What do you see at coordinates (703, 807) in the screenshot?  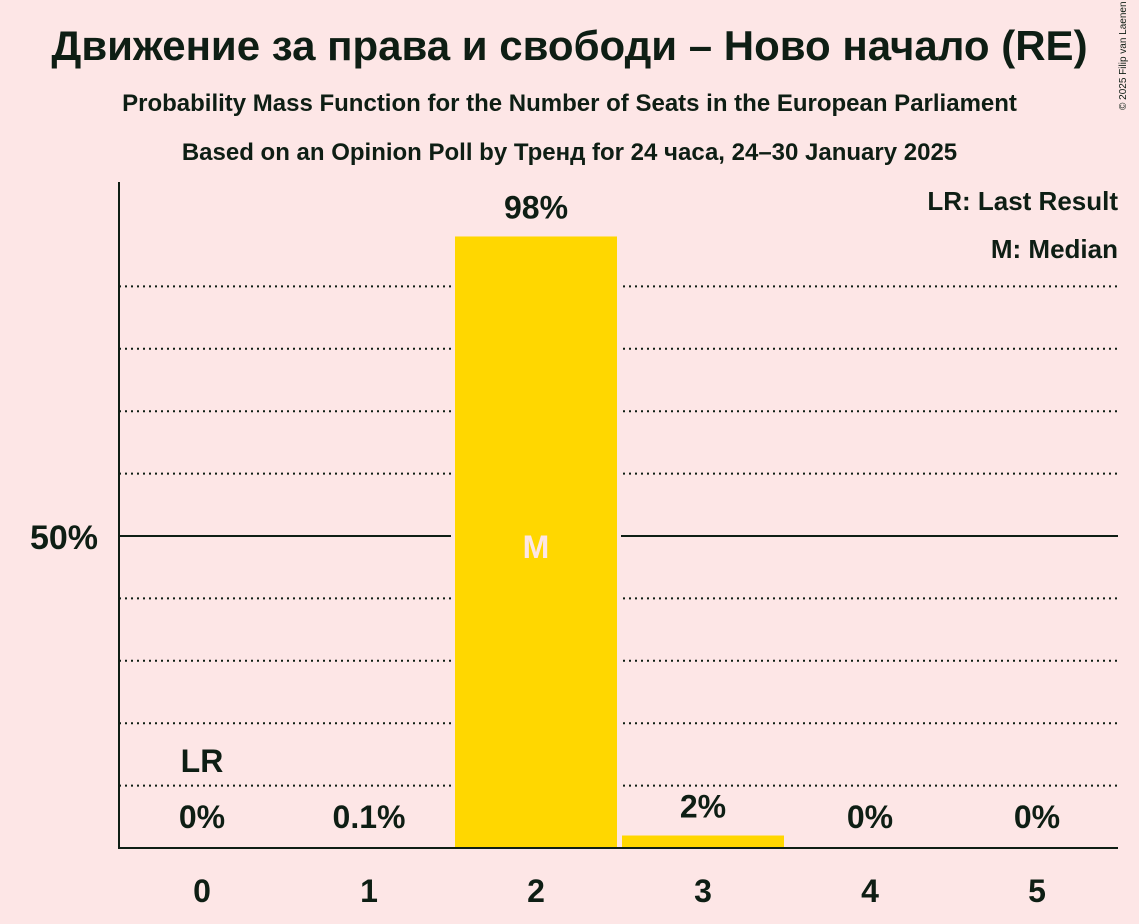 I see `data-label: 2%` at bounding box center [703, 807].